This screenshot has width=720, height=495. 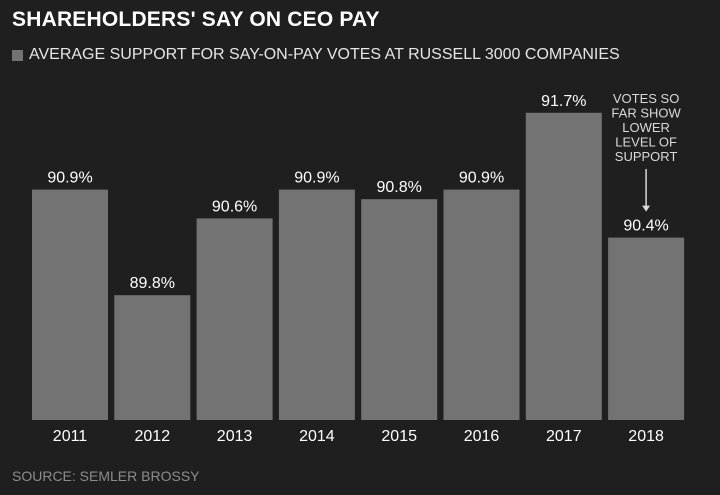 What do you see at coordinates (646, 156) in the screenshot?
I see `annotation-text-line: SUPPORT` at bounding box center [646, 156].